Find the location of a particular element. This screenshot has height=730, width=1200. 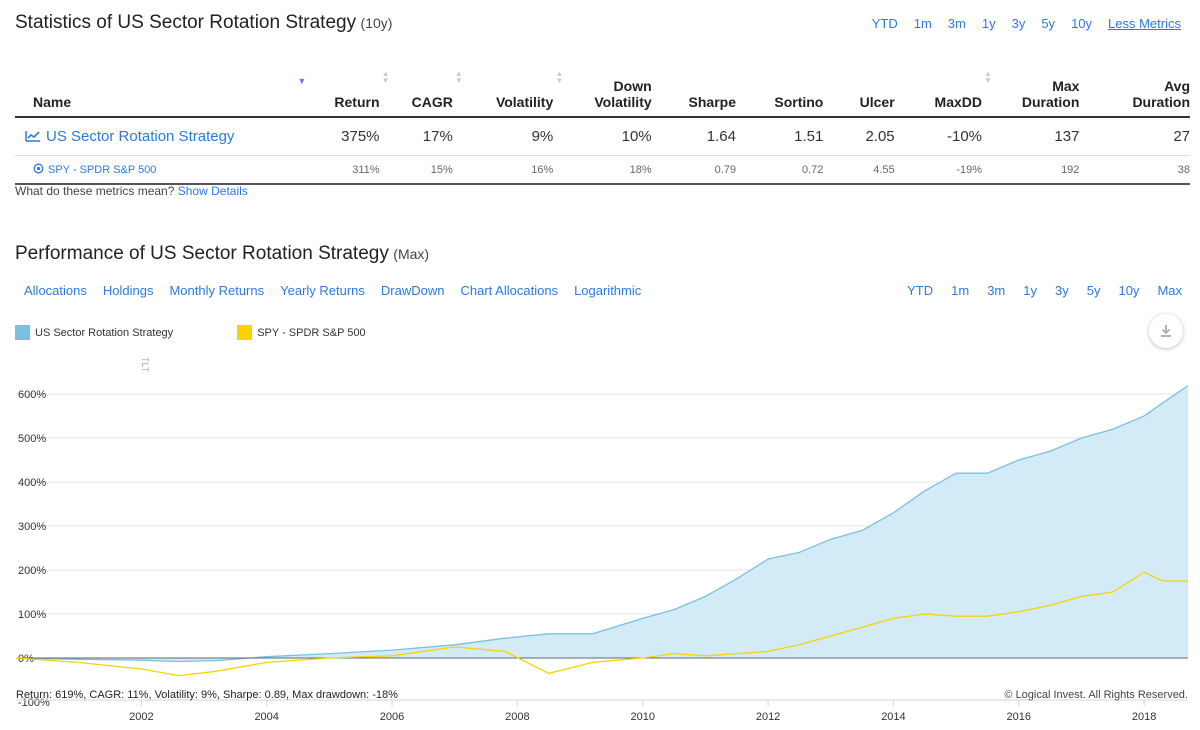

stats-range-10y: 10y is located at coordinates (1082, 23).